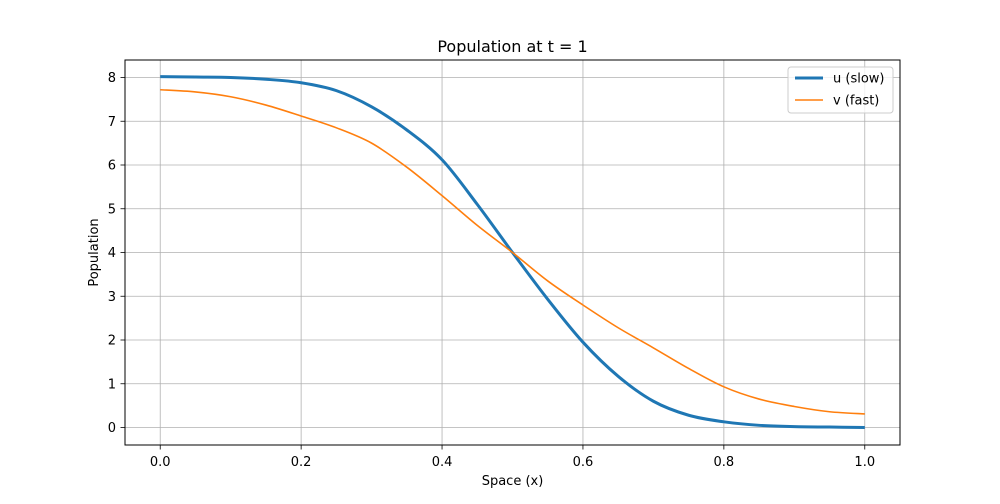 The image size is (1000, 504). Describe the element at coordinates (724, 462) in the screenshot. I see `x-tick-label: 0.8` at that location.